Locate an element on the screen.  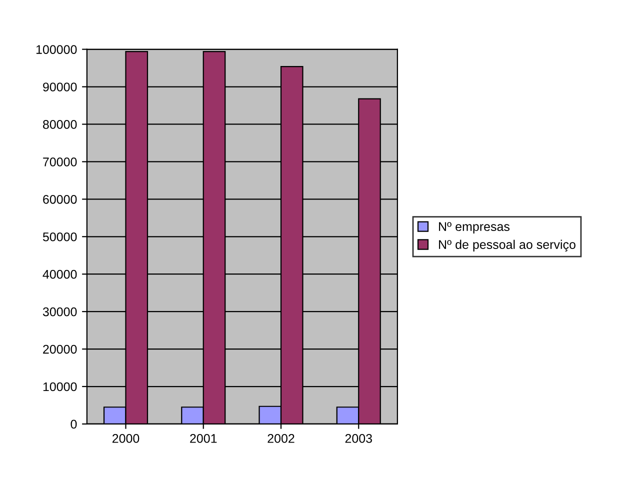
y-tick-label: 20000 is located at coordinates (60, 349).